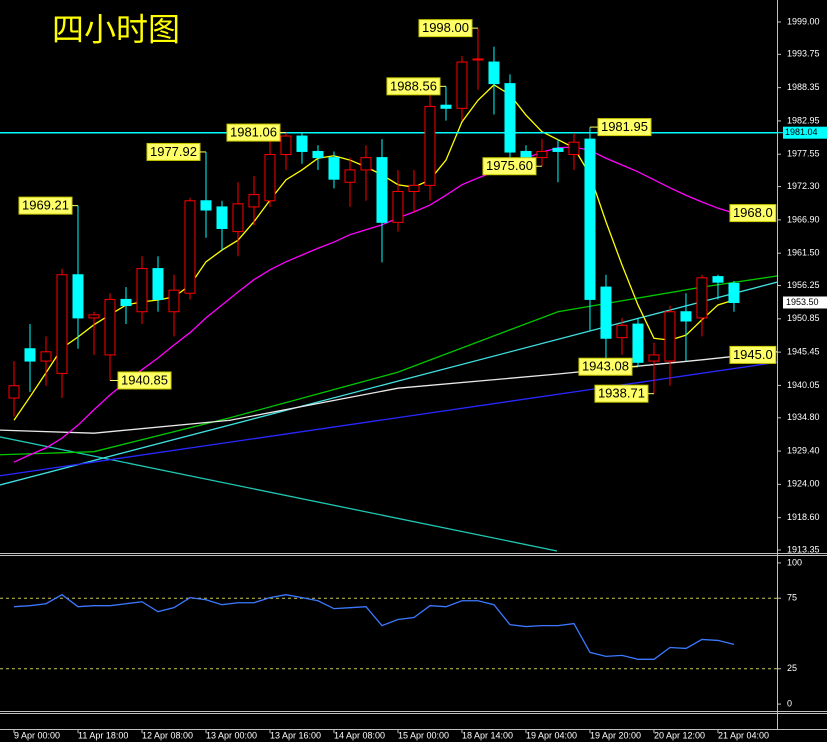 Image resolution: width=827 pixels, height=742 pixels. I want to click on price-annotation-text: 1998.00, so click(445, 27).